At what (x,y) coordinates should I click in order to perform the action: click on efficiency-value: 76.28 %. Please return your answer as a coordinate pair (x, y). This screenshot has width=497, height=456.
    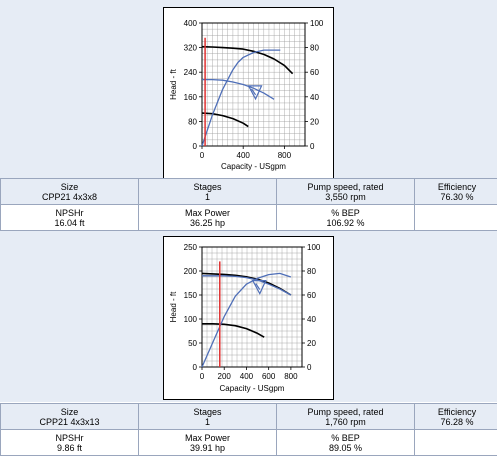
    Looking at the image, I should click on (456, 422).